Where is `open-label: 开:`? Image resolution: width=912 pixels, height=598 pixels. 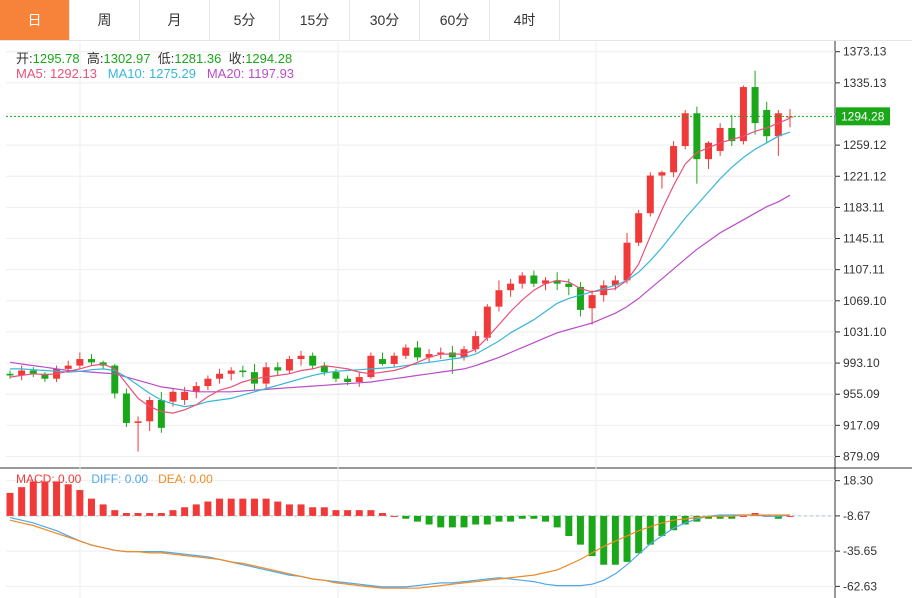
open-label: 开: is located at coordinates (24, 58).